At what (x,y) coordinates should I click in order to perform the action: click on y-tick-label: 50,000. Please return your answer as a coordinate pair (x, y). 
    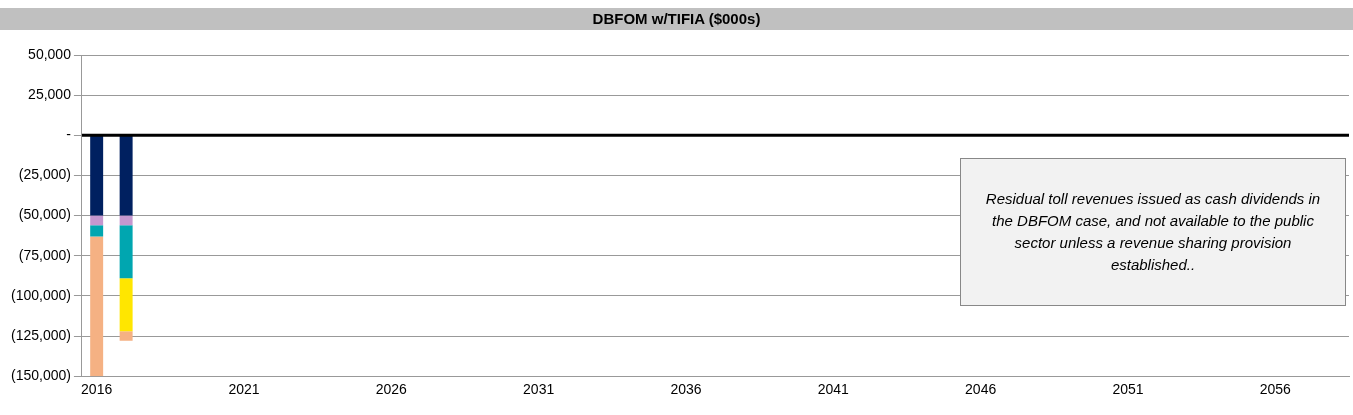
    Looking at the image, I should click on (50, 53).